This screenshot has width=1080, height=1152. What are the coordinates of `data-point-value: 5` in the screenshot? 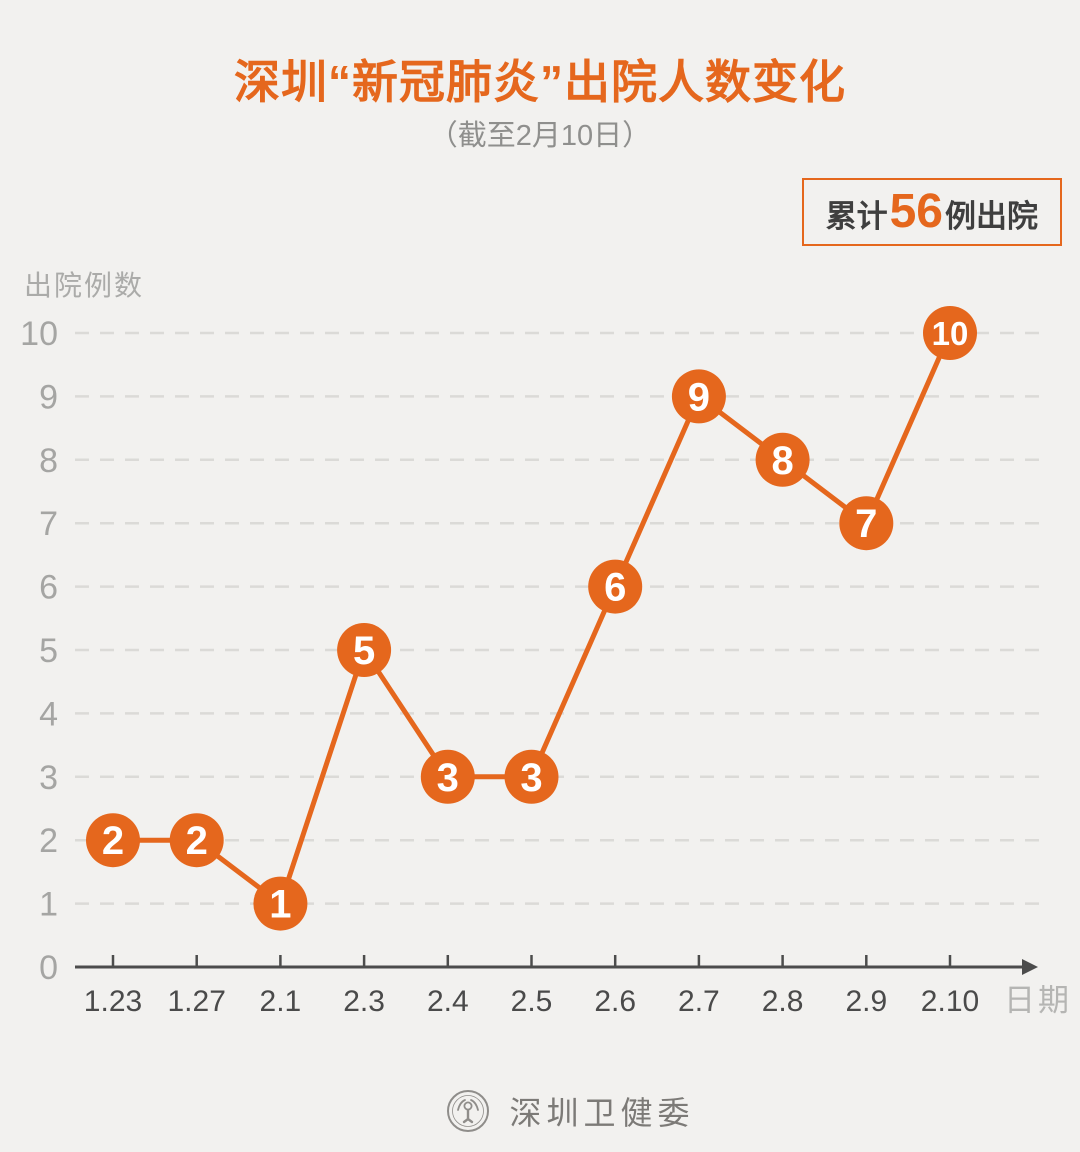 It's located at (364, 651).